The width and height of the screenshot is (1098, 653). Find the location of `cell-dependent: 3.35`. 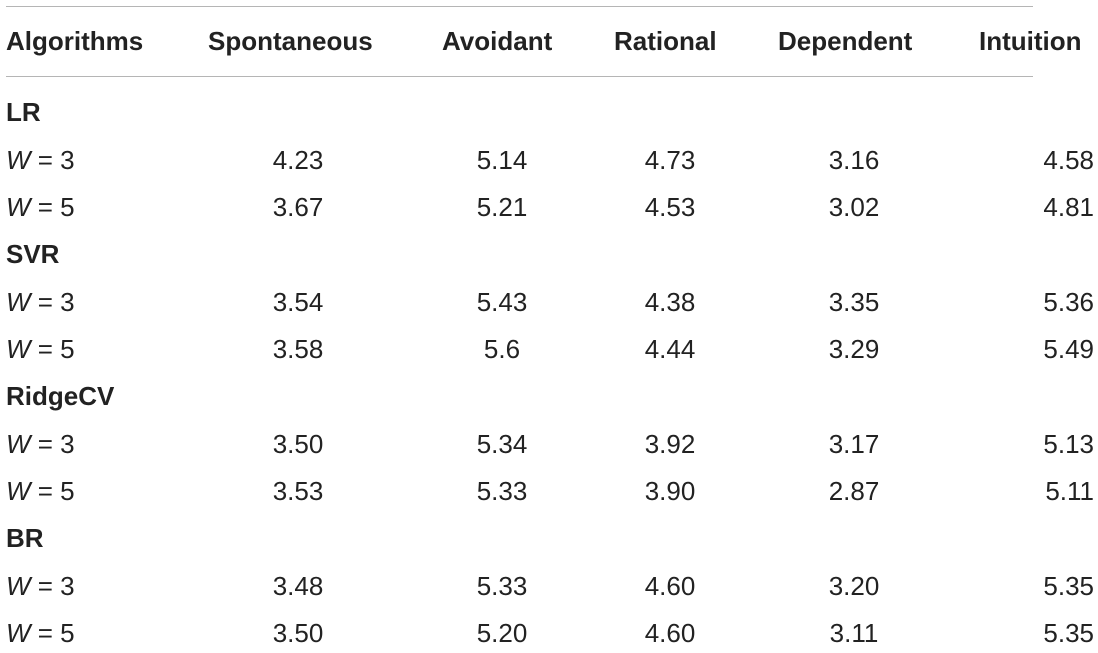

cell-dependent: 3.35 is located at coordinates (854, 302).